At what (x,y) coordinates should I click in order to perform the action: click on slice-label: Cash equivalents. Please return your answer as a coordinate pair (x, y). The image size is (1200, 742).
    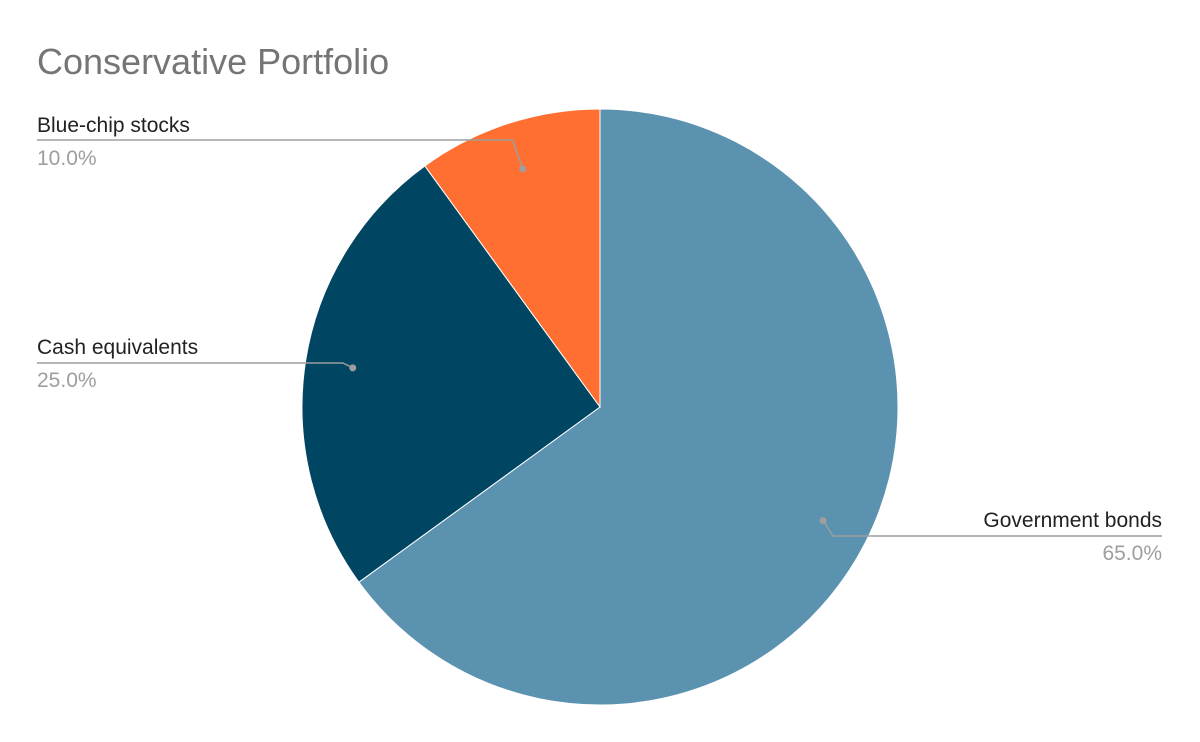
    Looking at the image, I should click on (117, 347).